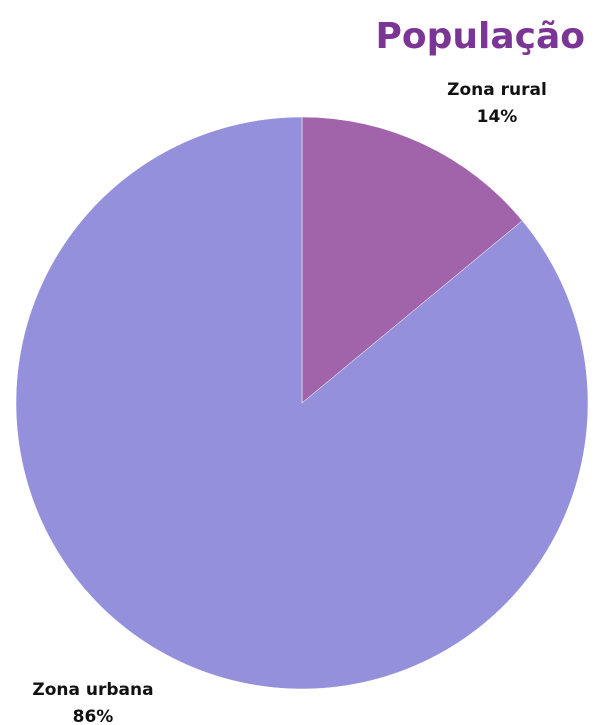 The height and width of the screenshot is (725, 597). What do you see at coordinates (412, 260) in the screenshot?
I see `pie-slice` at bounding box center [412, 260].